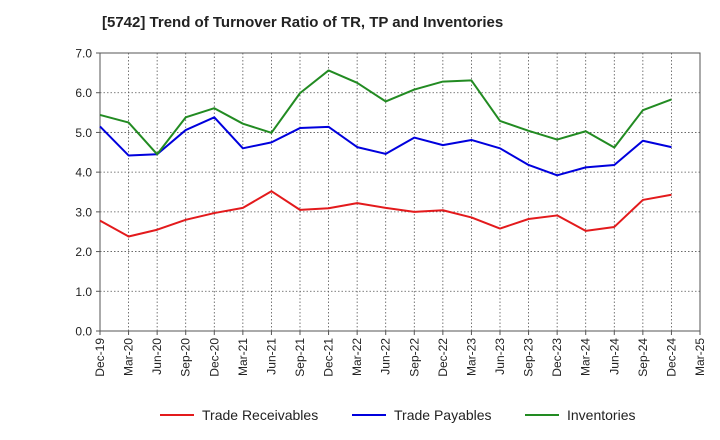 The height and width of the screenshot is (440, 720). I want to click on legend-item: Inventories, so click(580, 415).